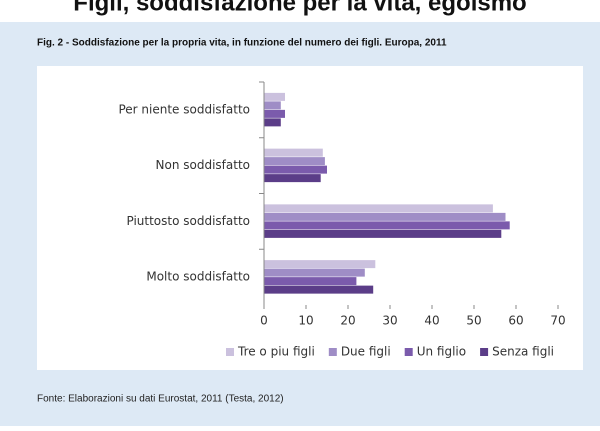 The image size is (600, 431). Describe the element at coordinates (184, 109) in the screenshot. I see `y-tick-label: Per niente soddisfatto` at that location.